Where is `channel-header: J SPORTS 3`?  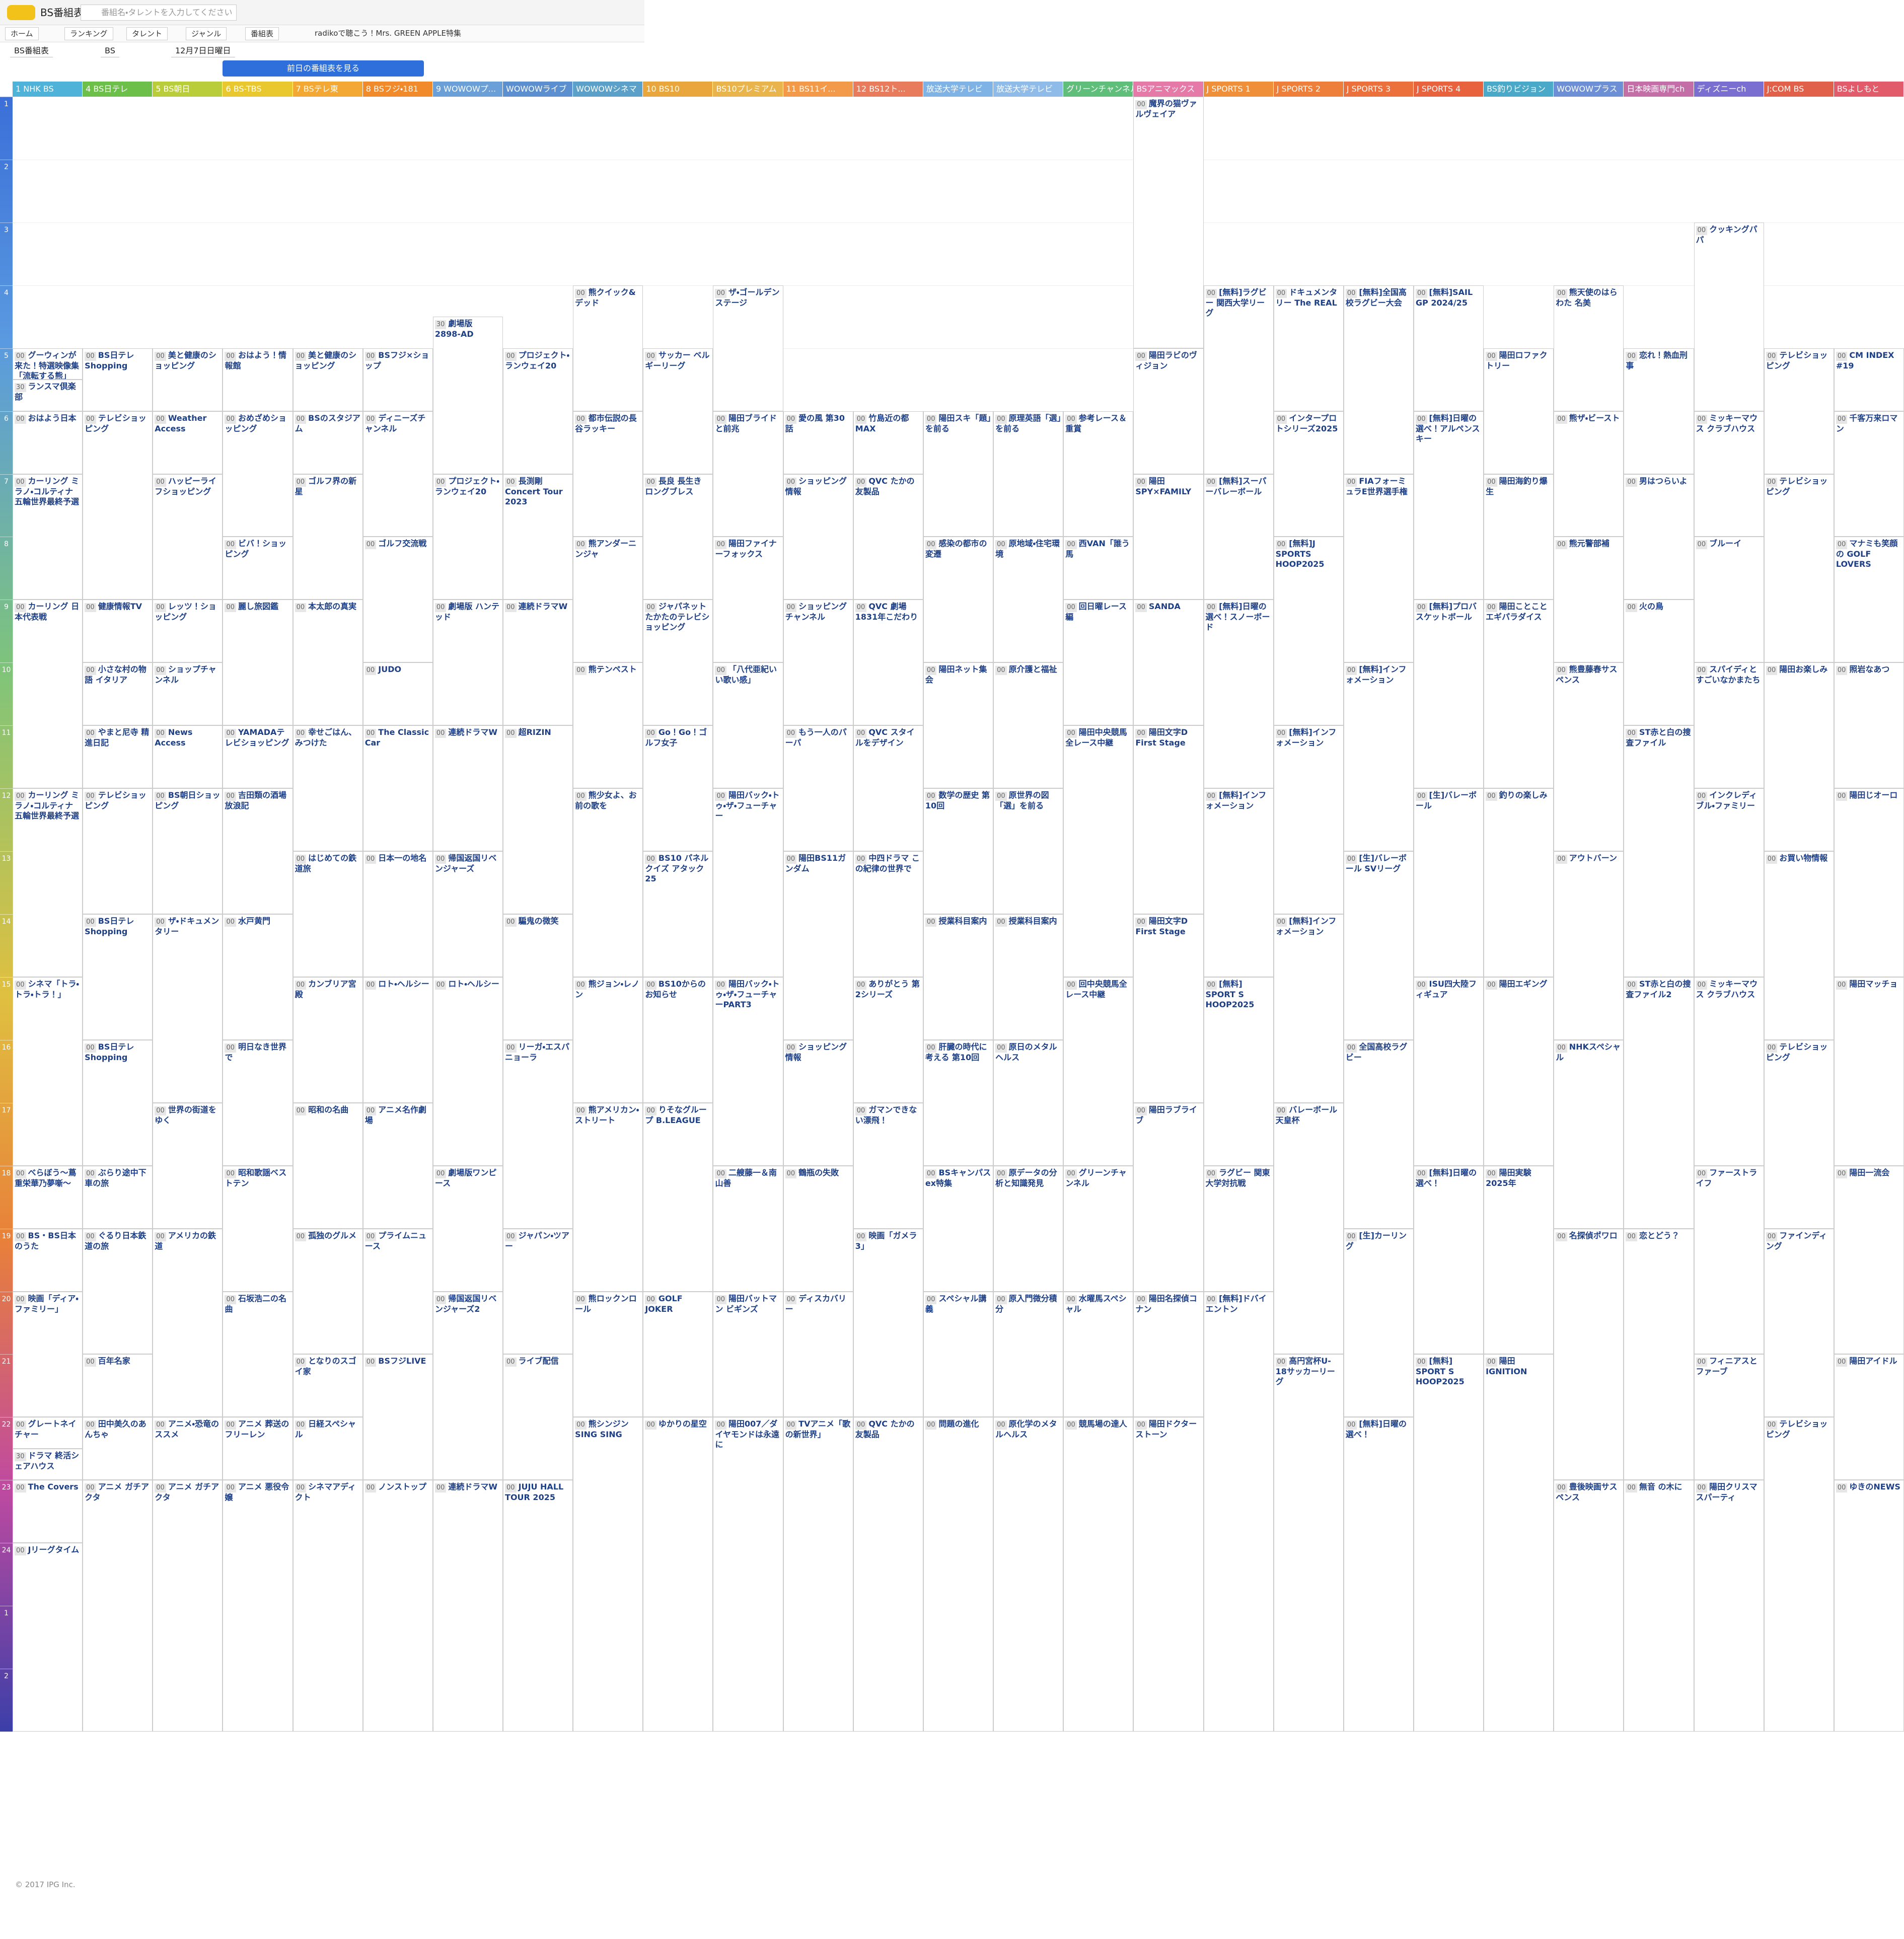
channel-header: J SPORTS 3 is located at coordinates (1378, 89).